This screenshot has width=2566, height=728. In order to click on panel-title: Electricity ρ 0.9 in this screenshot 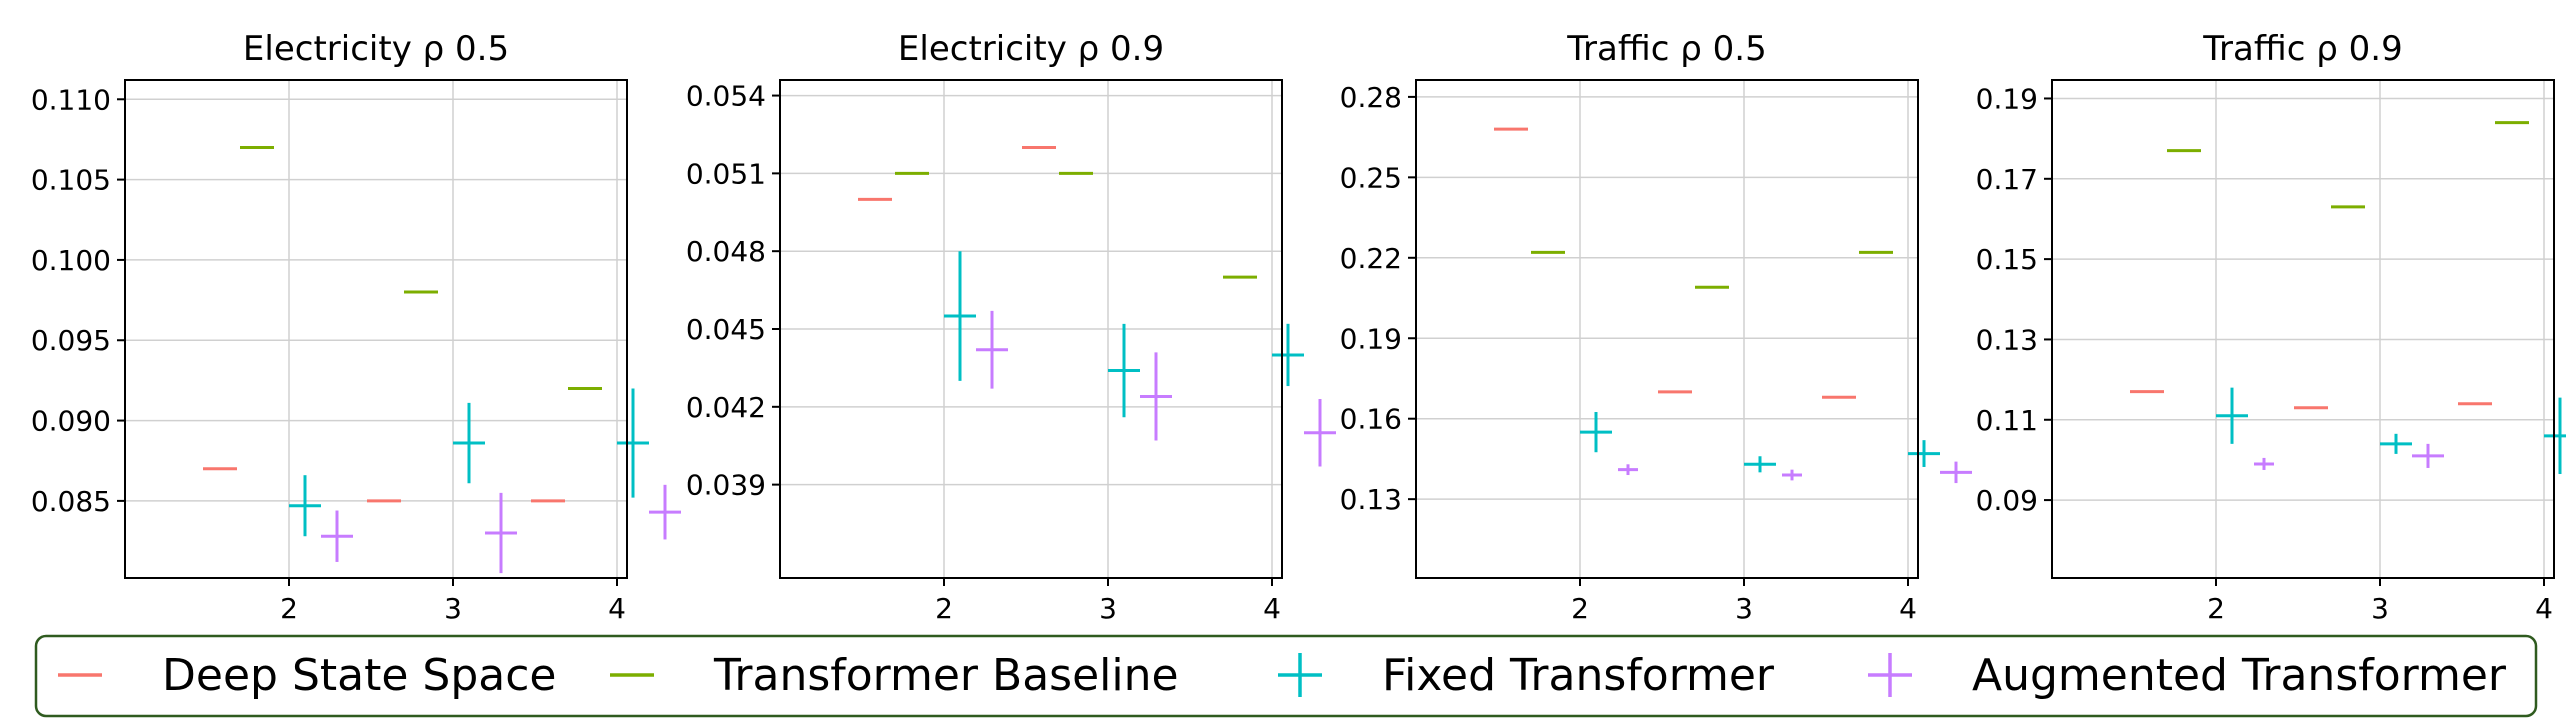, I will do `click(1031, 49)`.